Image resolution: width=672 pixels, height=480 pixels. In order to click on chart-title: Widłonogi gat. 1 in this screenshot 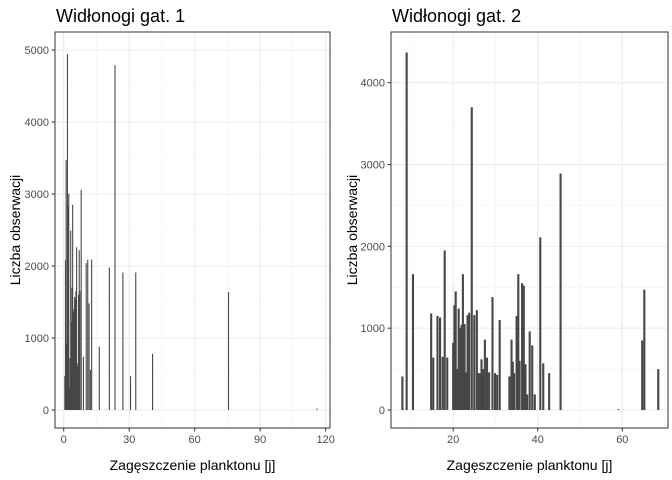, I will do `click(120, 16)`.